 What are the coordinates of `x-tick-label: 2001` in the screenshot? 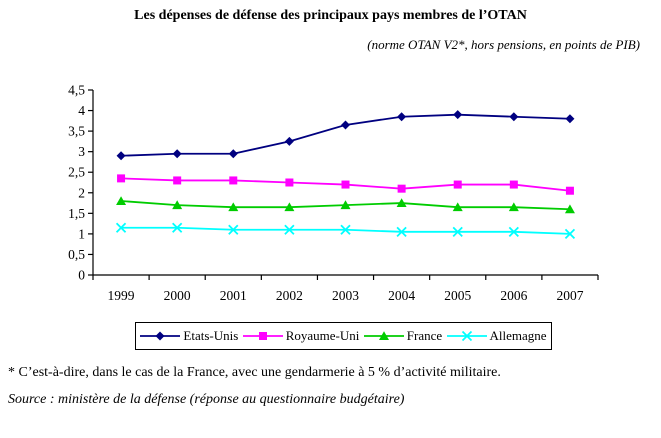 It's located at (233, 295).